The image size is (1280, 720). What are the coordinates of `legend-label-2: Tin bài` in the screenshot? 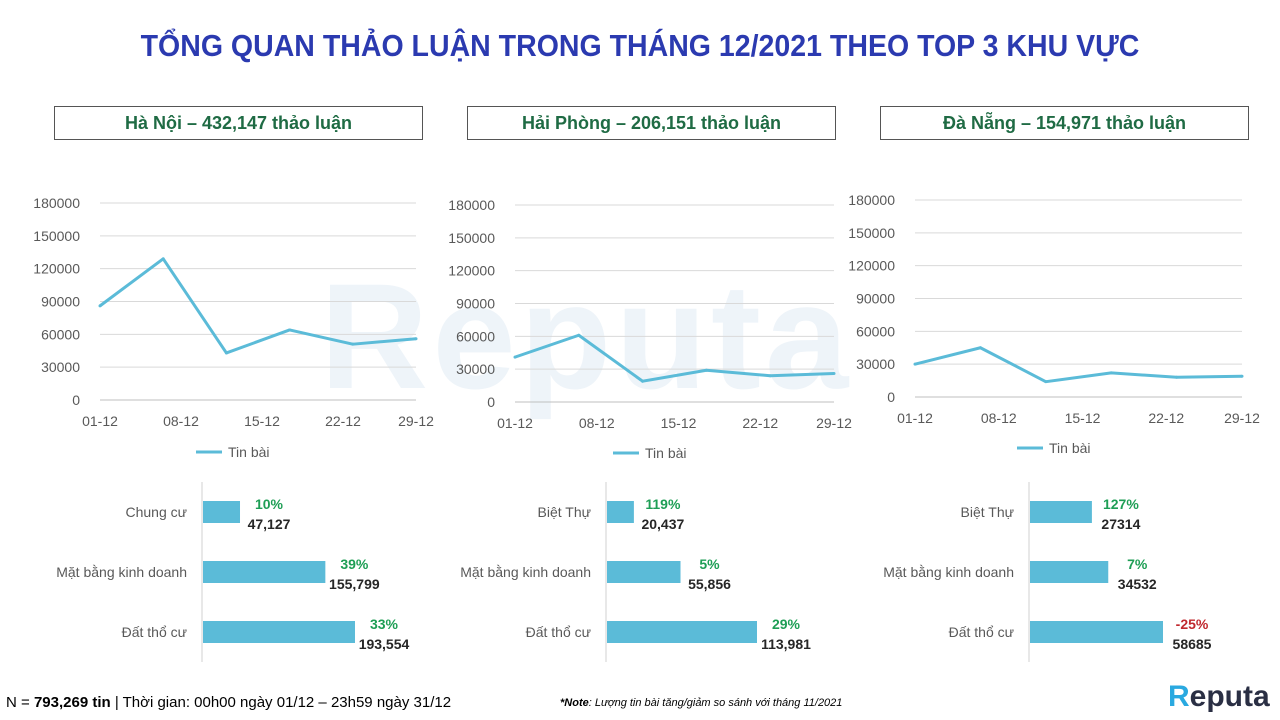 It's located at (1070, 448).